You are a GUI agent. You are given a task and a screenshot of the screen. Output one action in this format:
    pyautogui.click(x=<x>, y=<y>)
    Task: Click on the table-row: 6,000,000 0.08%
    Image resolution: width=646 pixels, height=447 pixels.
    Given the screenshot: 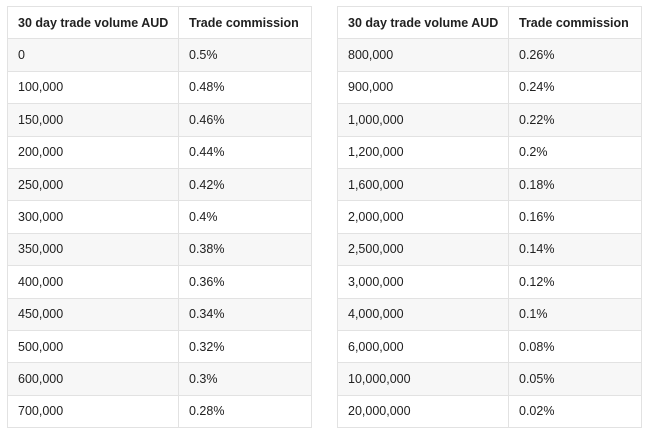 What is the action you would take?
    pyautogui.click(x=489, y=346)
    